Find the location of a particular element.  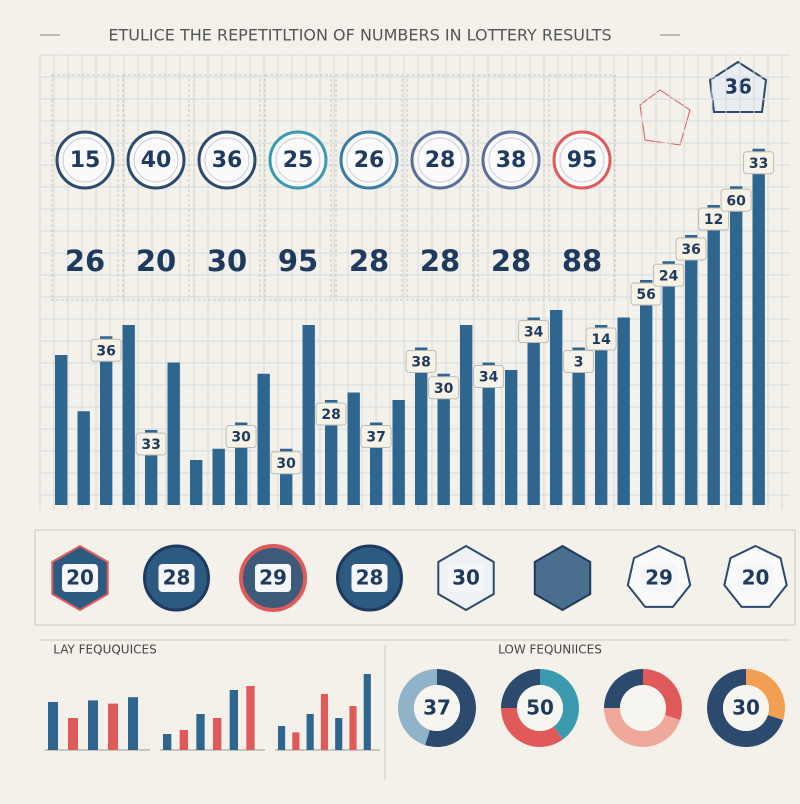

tag: 36 is located at coordinates (105, 351).